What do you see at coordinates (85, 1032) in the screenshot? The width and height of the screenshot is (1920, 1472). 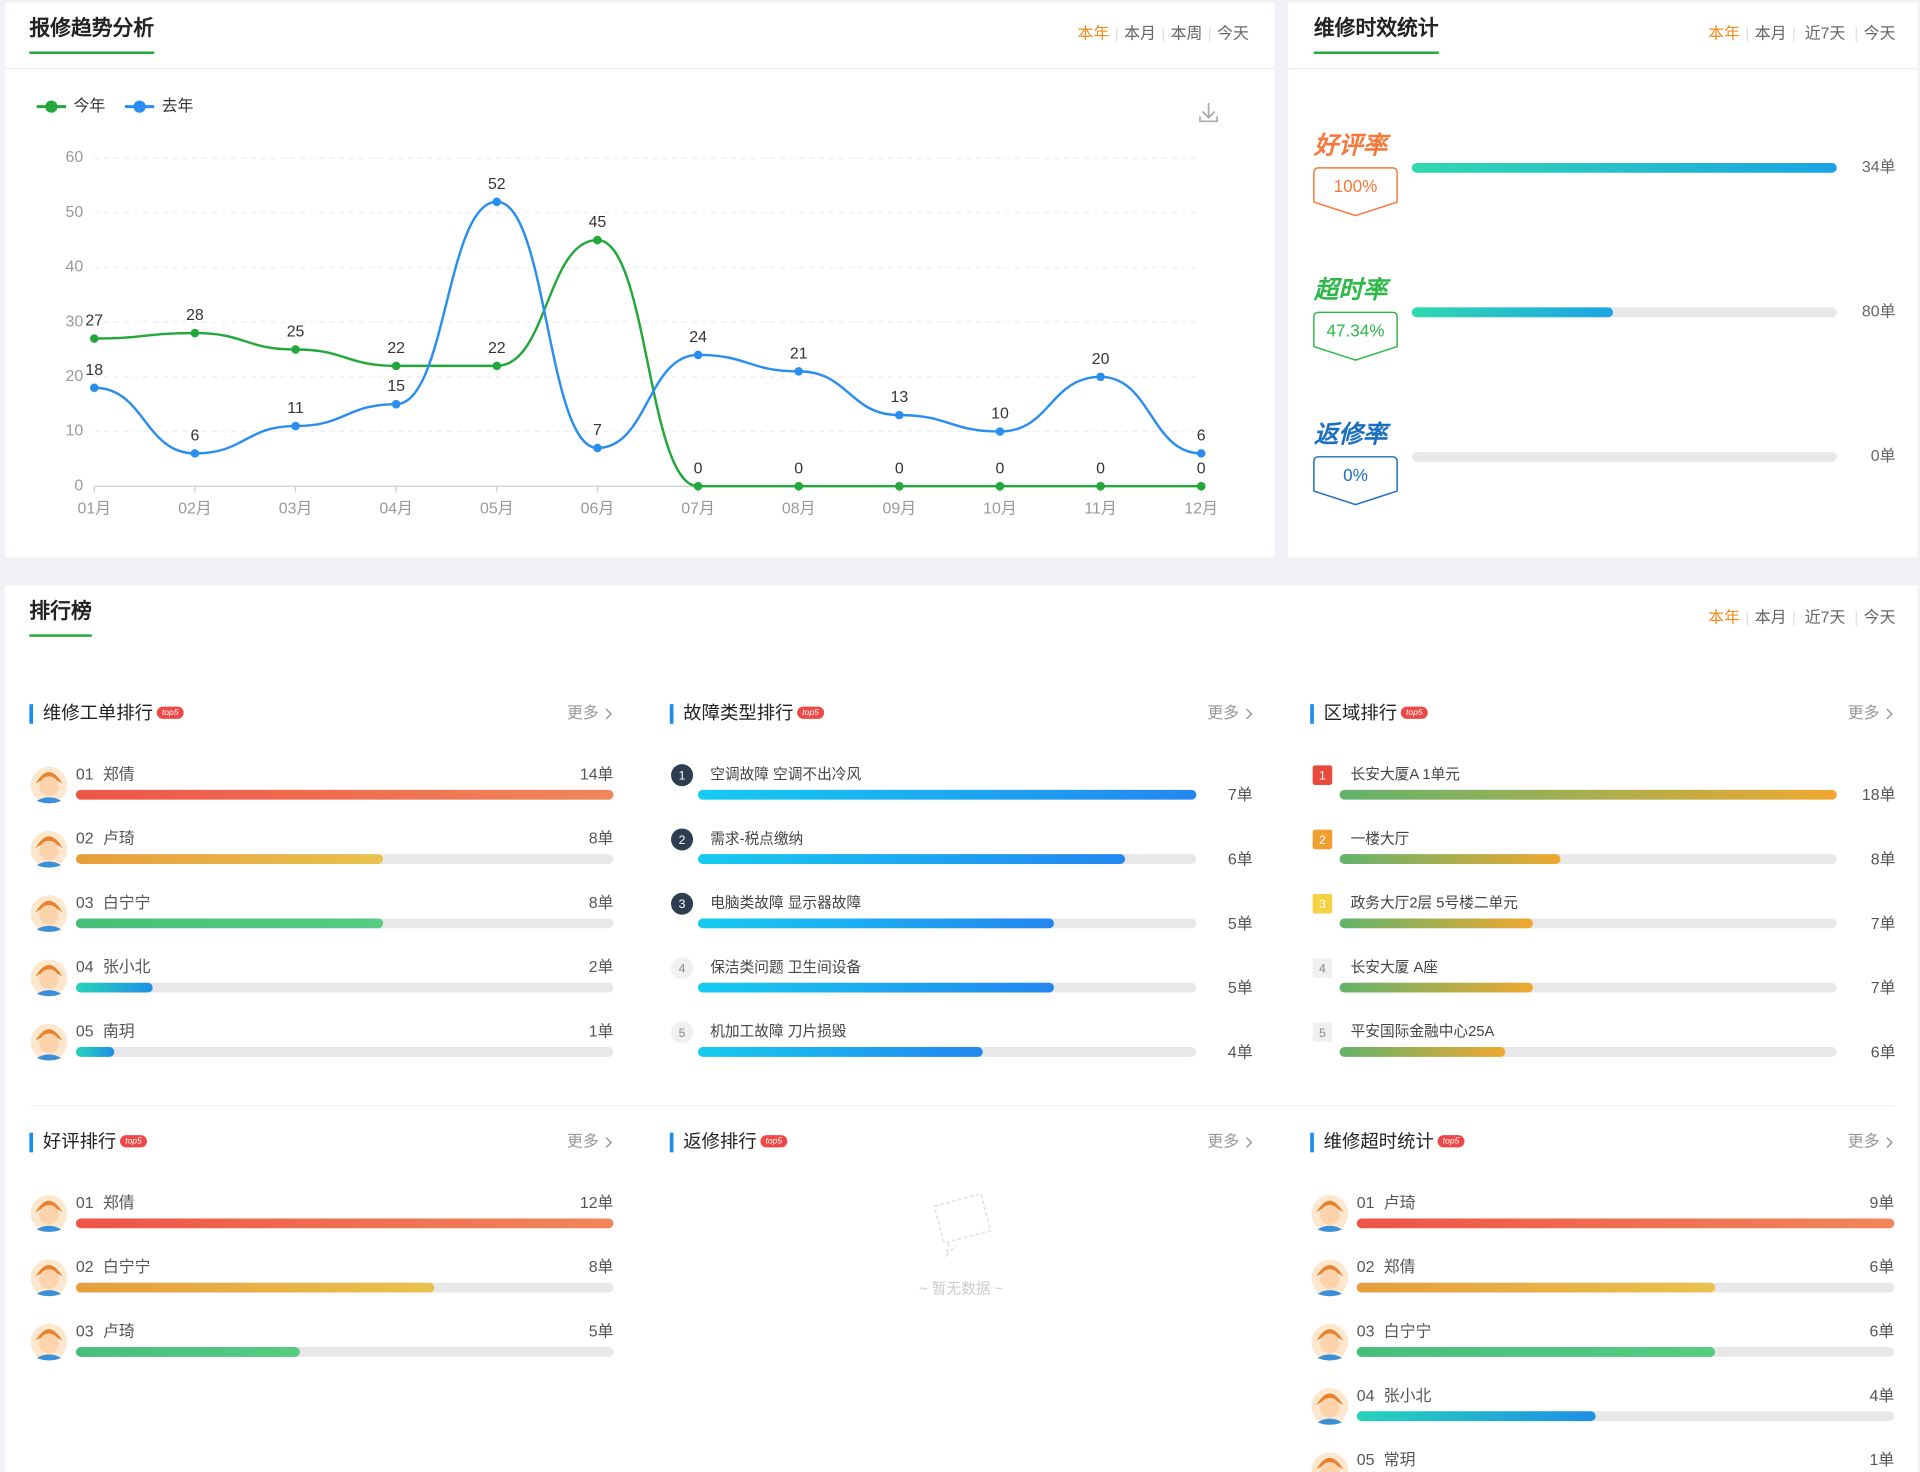 I see `rank: 05` at bounding box center [85, 1032].